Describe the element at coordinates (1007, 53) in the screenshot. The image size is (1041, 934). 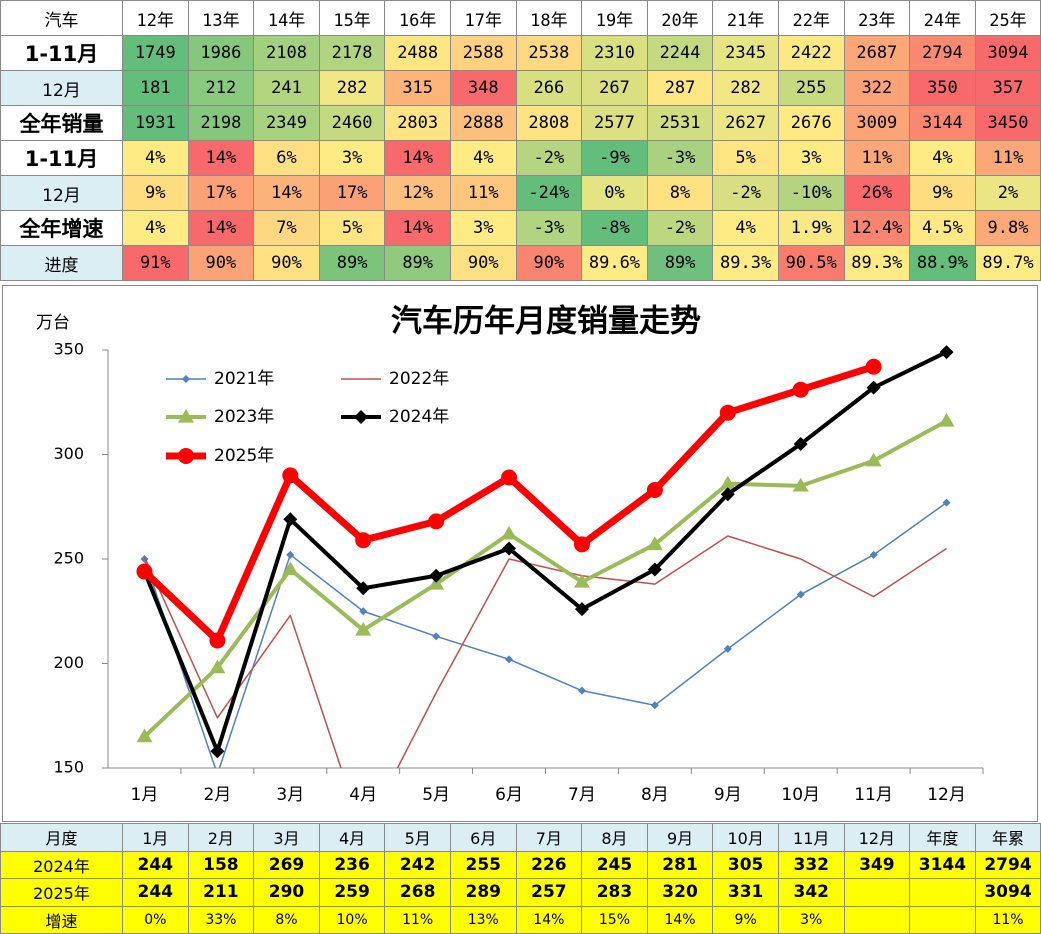
I see `value-cell: 3094` at that location.